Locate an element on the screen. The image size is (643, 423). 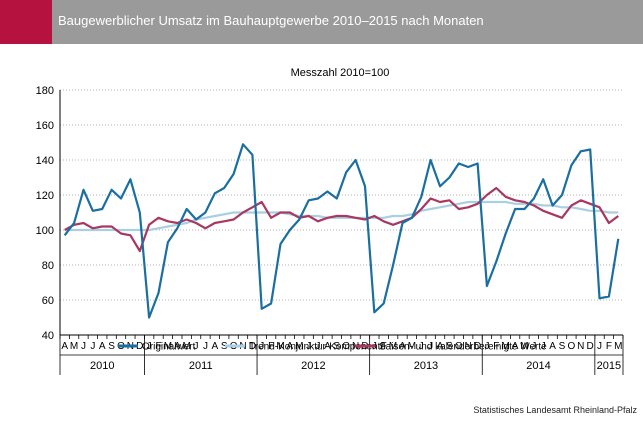
legend-label: Originalwert is located at coordinates (169, 347).